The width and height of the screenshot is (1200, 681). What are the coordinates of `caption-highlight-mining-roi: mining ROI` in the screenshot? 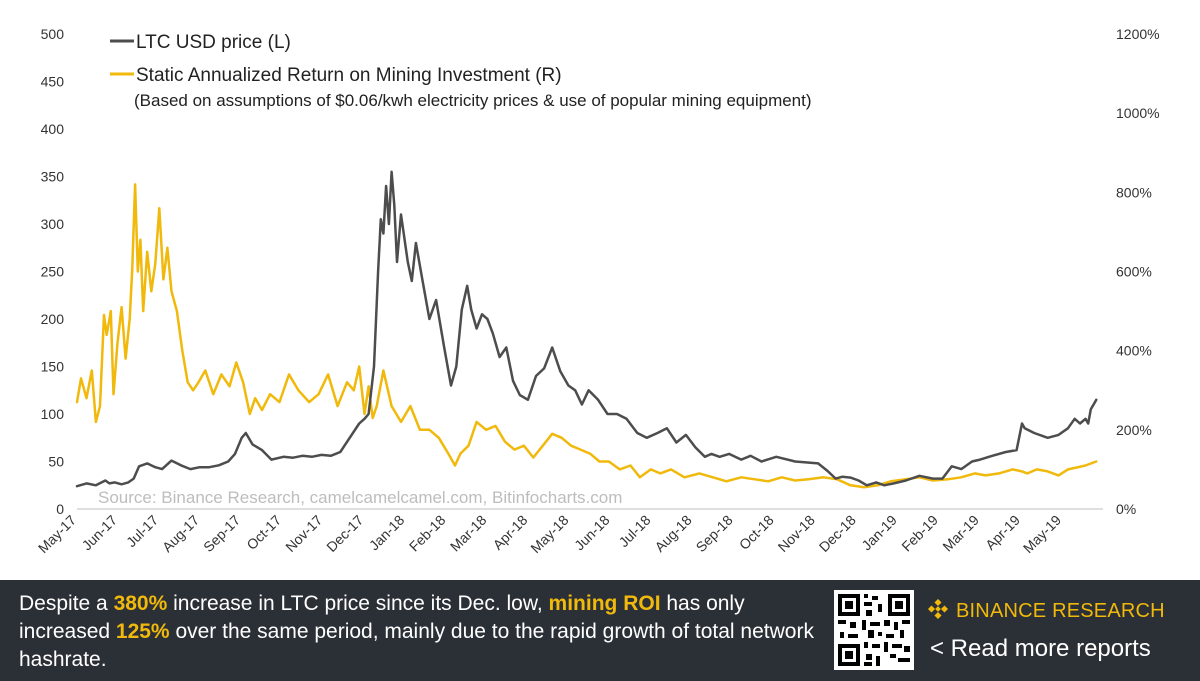 It's located at (604, 603).